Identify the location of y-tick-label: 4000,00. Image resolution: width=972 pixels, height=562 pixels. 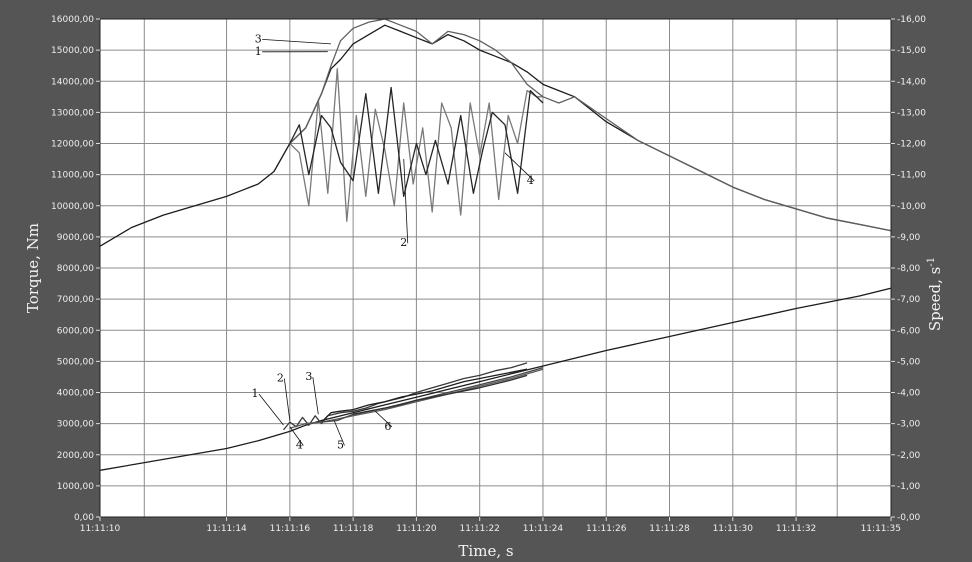
(75, 394).